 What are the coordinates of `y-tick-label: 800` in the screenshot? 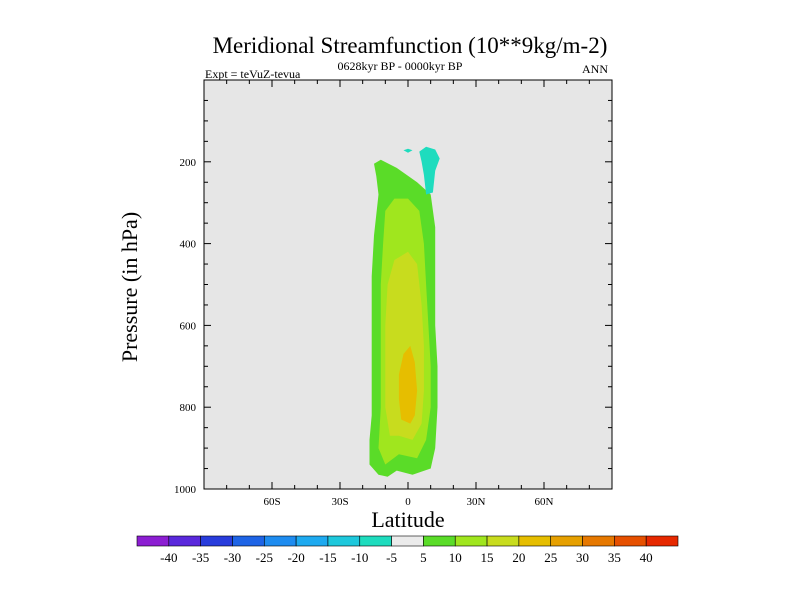 It's located at (188, 408).